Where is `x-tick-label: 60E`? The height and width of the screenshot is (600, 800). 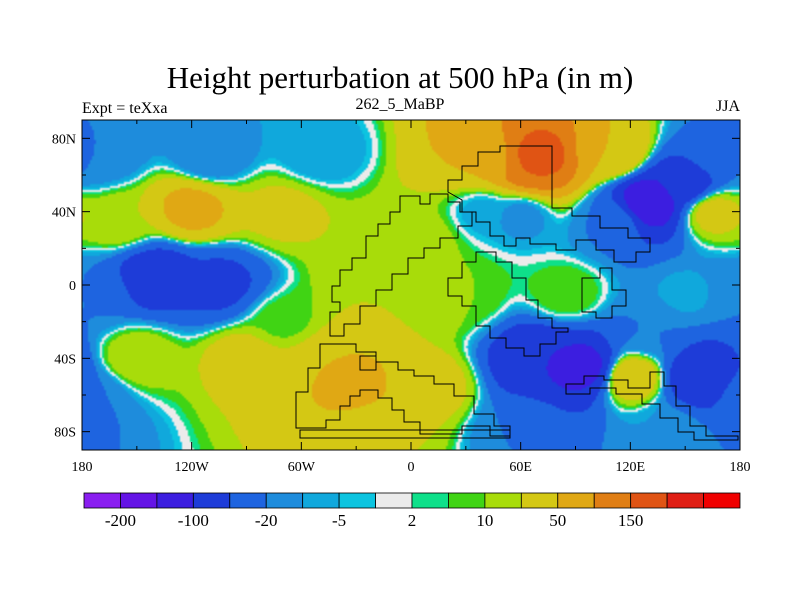 x-tick-label: 60E is located at coordinates (520, 467).